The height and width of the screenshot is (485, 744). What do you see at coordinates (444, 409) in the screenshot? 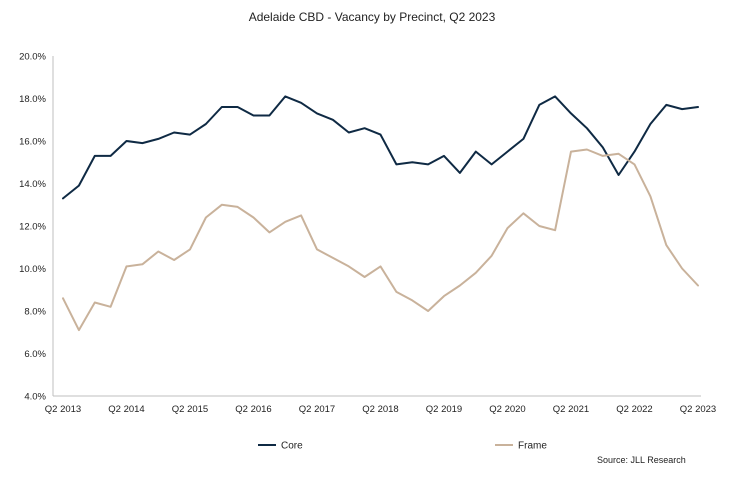
I see `x-tick-label: Q2 2019` at bounding box center [444, 409].